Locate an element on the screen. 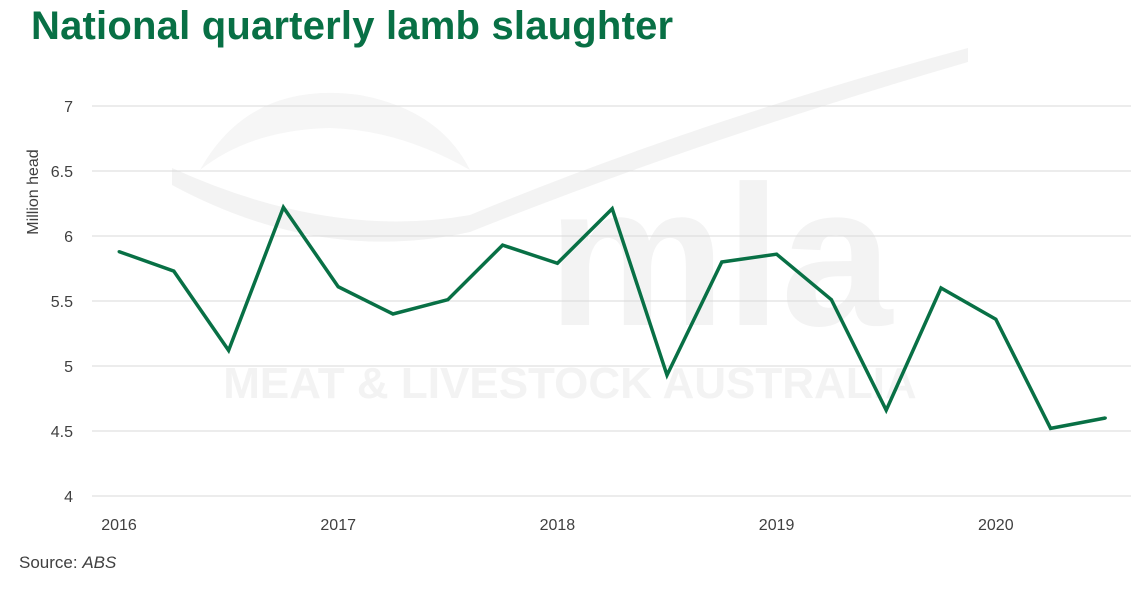  x-tick-label: 2017 is located at coordinates (338, 525).